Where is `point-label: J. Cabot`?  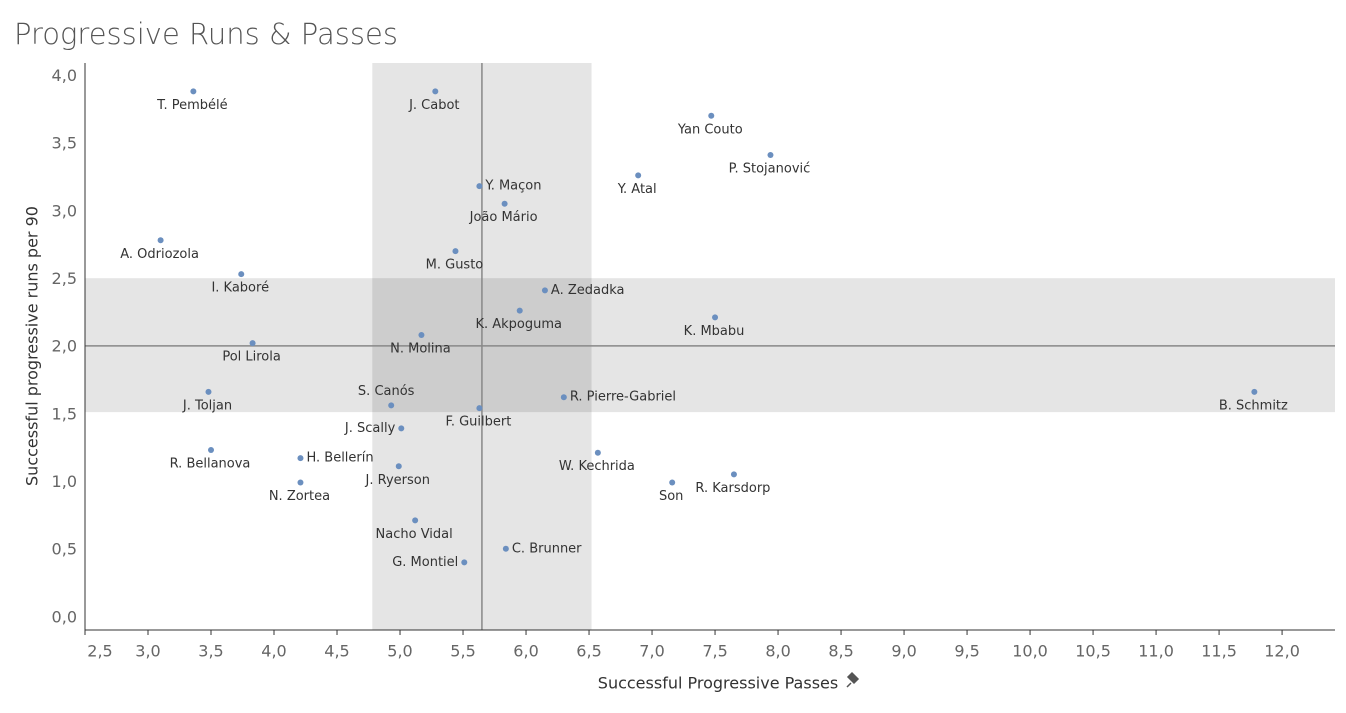 point-label: J. Cabot is located at coordinates (433, 105).